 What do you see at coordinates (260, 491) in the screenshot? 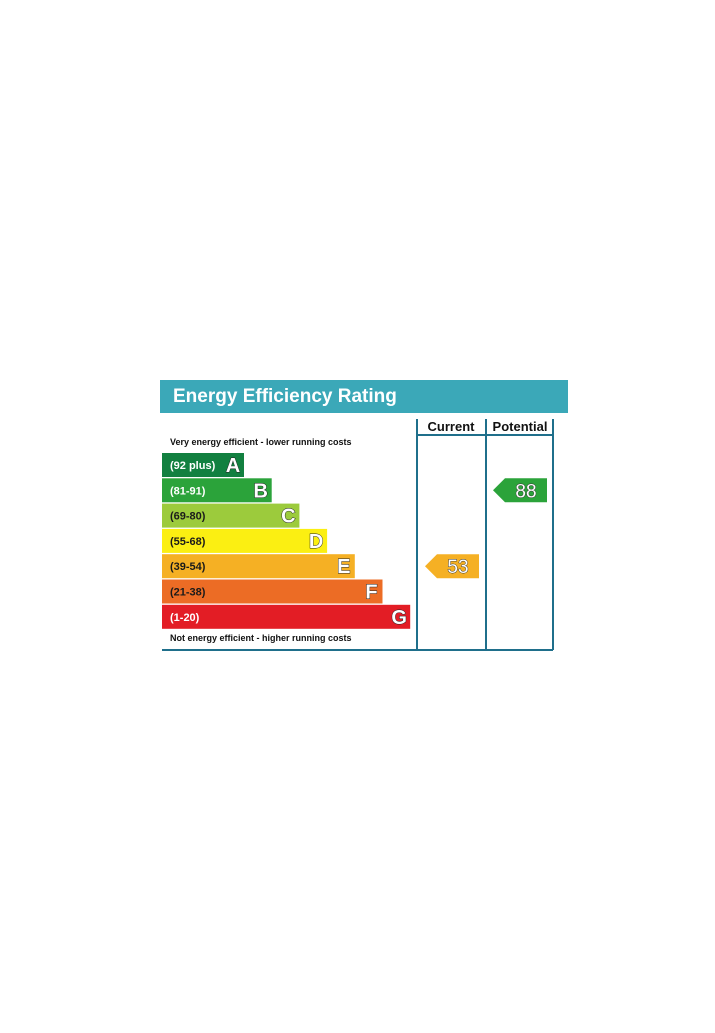
I see `band-letter-label: B` at bounding box center [260, 491].